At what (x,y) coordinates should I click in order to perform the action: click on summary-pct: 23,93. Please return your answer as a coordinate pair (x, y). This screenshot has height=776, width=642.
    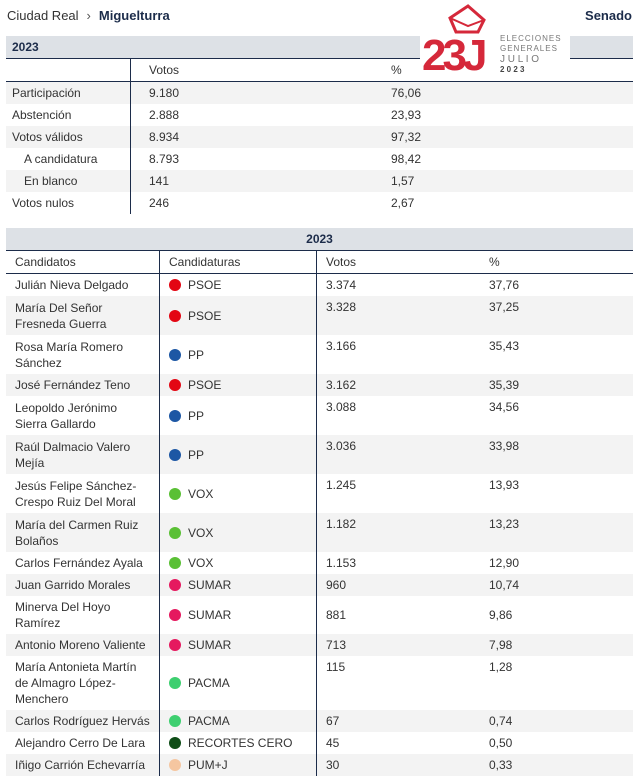
    Looking at the image, I should click on (406, 115).